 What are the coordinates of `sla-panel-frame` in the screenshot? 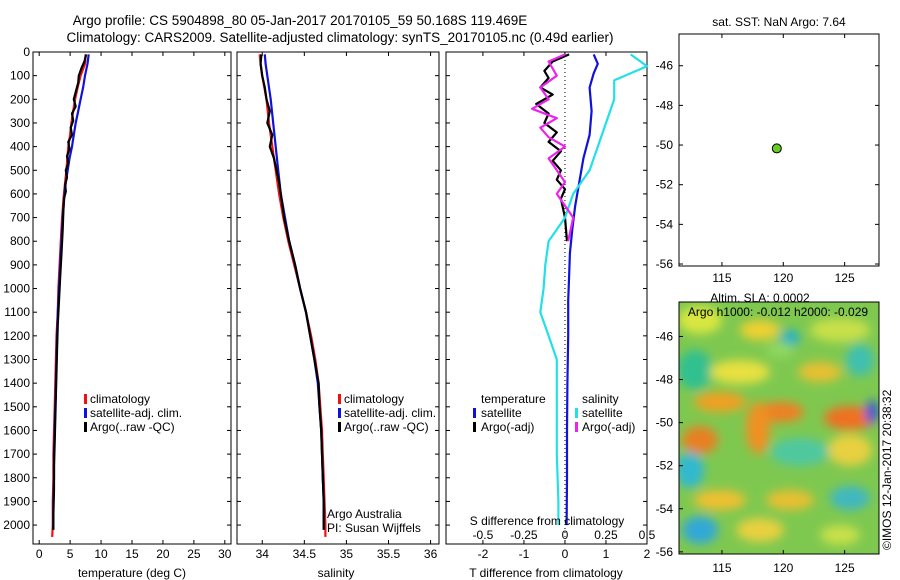 It's located at (779, 428).